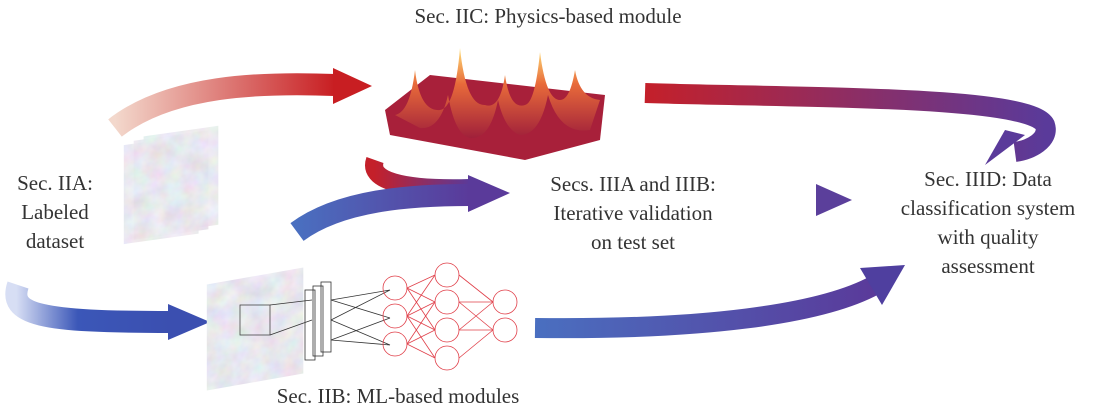 The height and width of the screenshot is (412, 1095). I want to click on node-label: Sec. IIA:, so click(55, 183).